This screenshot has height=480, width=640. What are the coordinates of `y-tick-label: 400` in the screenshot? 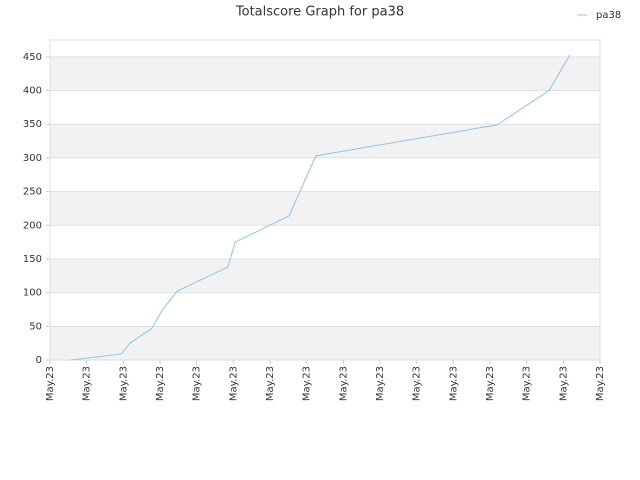 It's located at (32, 91).